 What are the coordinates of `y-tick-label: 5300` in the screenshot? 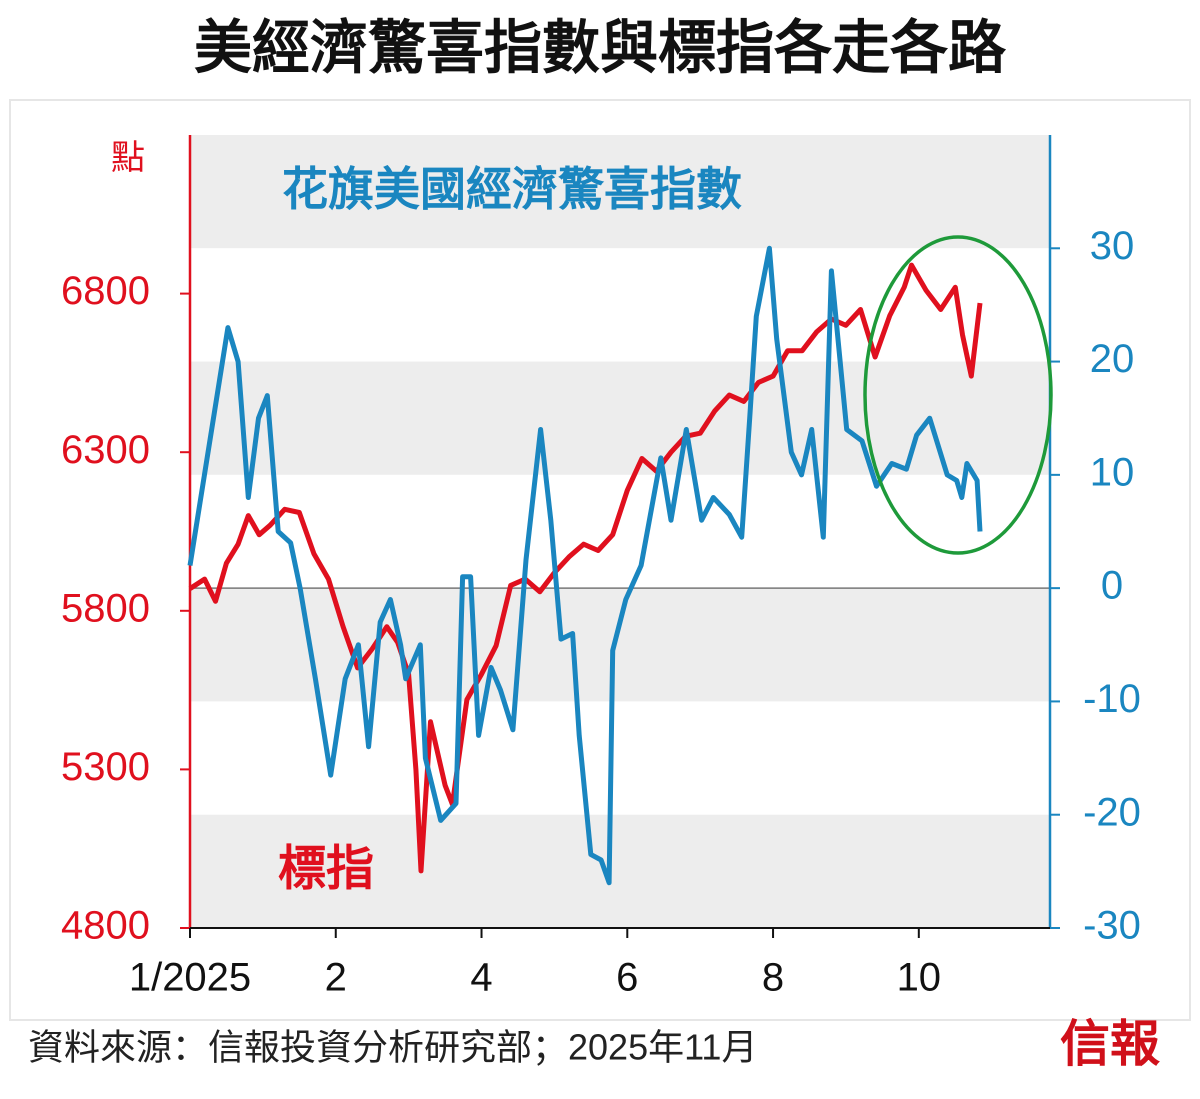 It's located at (105, 767).